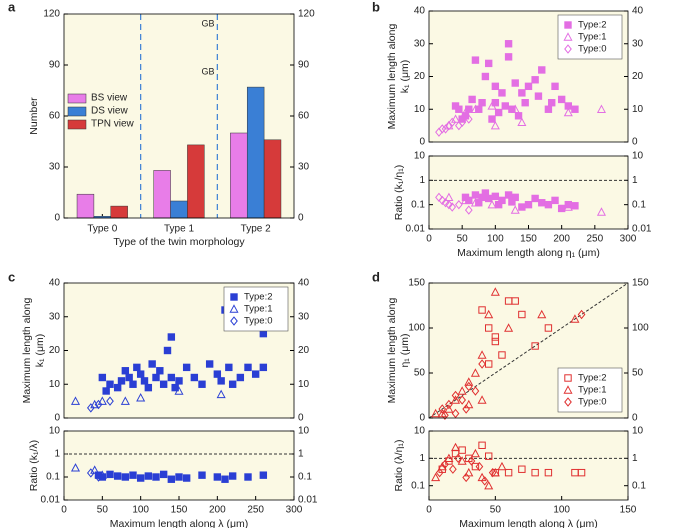  Describe the element at coordinates (217, 510) in the screenshot. I see `x-tick-label: 200` at that location.